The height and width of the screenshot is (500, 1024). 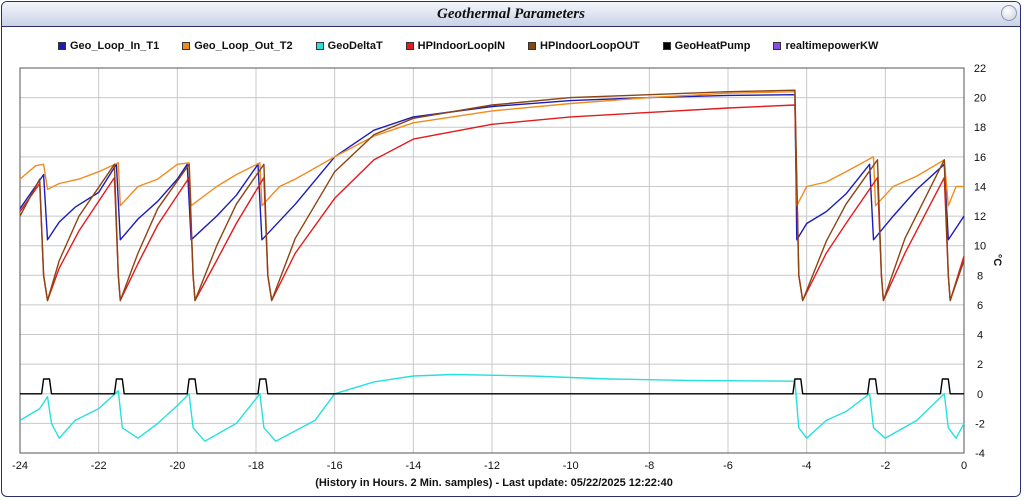 What do you see at coordinates (492, 407) in the screenshot?
I see `series-line-GeoDeltaT` at bounding box center [492, 407].